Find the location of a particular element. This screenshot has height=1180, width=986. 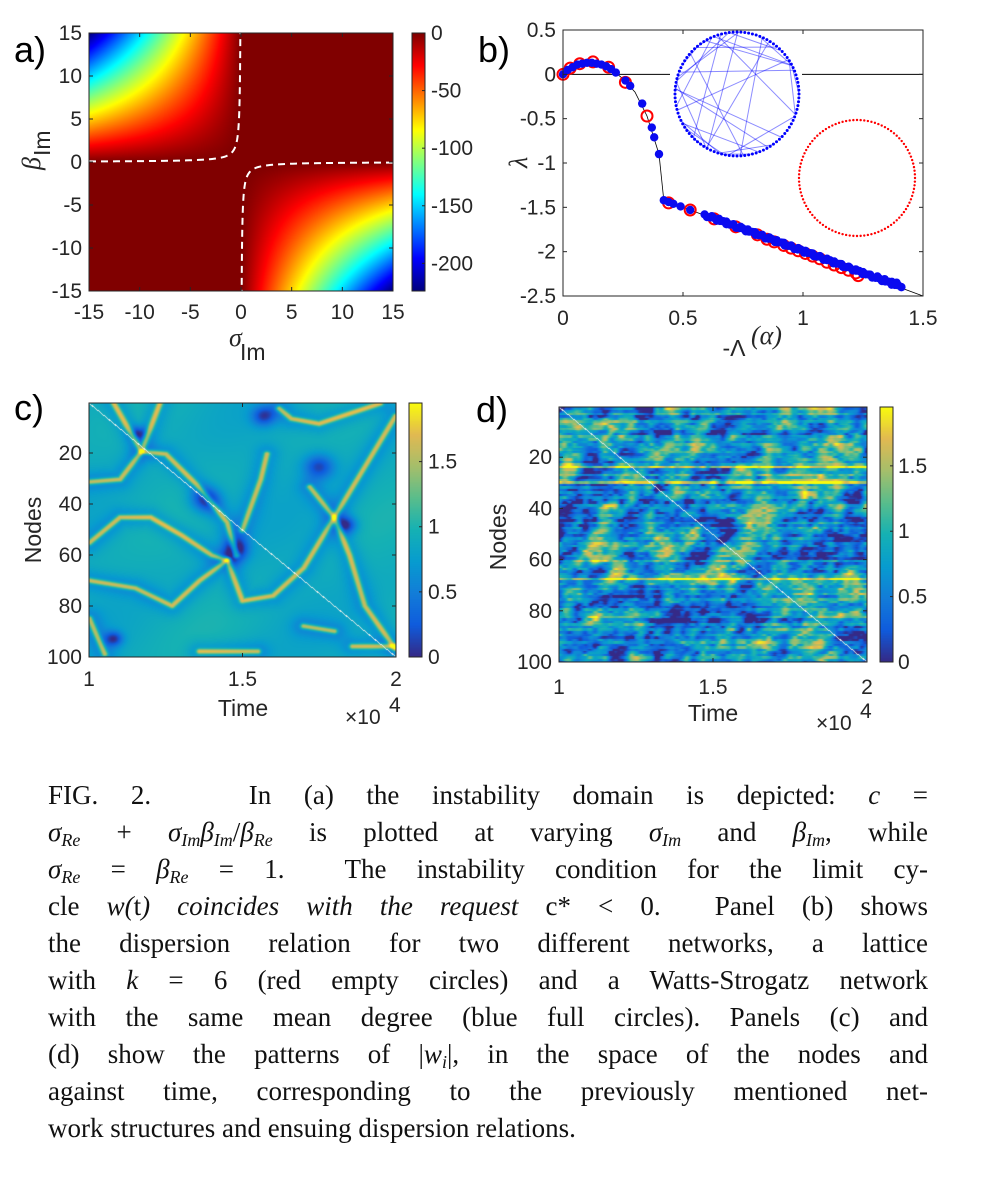

panel-d-x-multiplier-exp: 4 is located at coordinates (866, 711).